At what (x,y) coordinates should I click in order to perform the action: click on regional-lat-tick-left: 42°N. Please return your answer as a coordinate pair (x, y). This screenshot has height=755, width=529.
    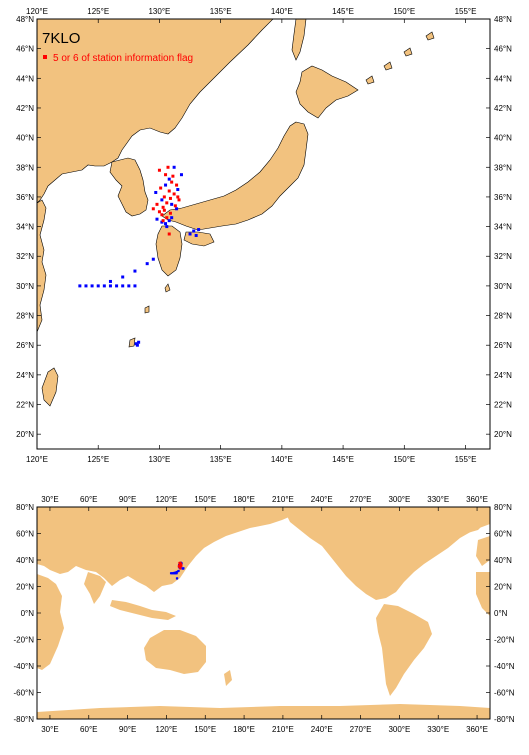
    Looking at the image, I should click on (25, 108).